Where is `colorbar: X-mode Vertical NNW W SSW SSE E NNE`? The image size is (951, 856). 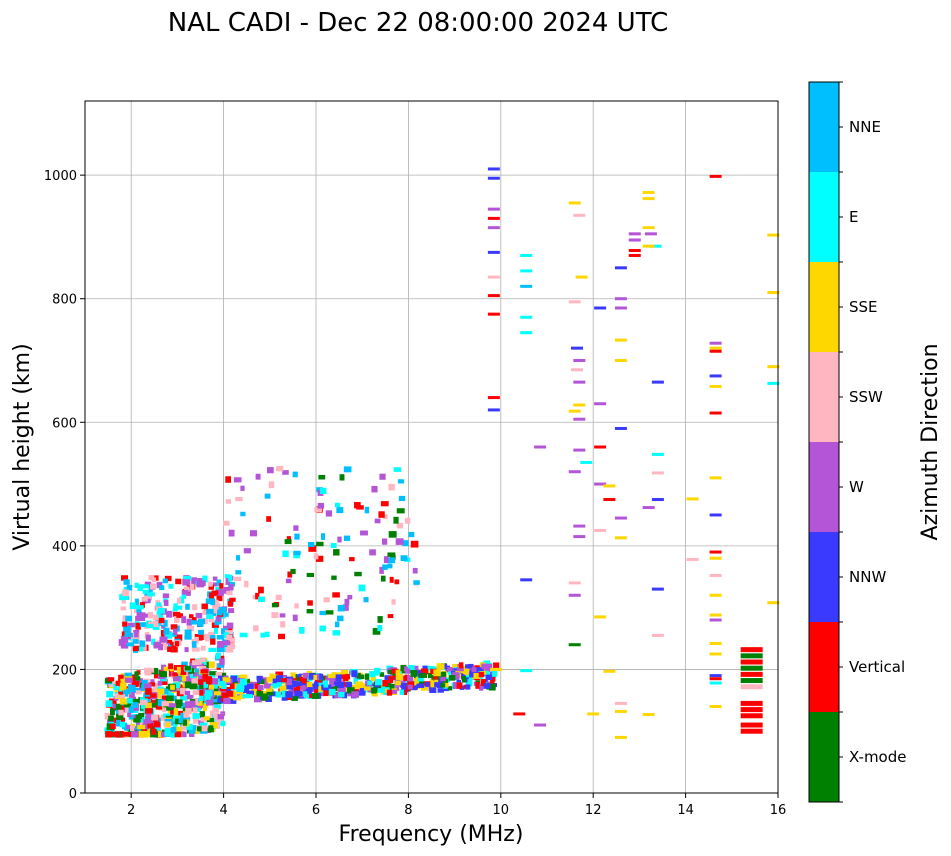
colorbar: X-mode Vertical NNW W SSW SSE E NNE is located at coordinates (857, 442).